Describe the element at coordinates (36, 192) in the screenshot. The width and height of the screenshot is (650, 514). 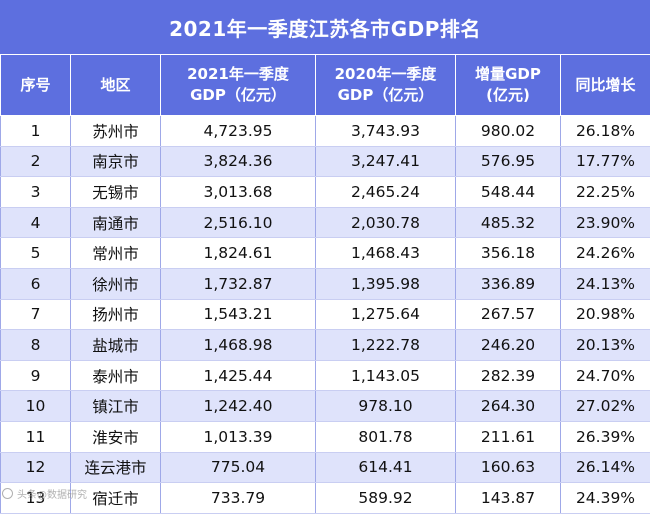
I see `row-index-cell: 3` at that location.